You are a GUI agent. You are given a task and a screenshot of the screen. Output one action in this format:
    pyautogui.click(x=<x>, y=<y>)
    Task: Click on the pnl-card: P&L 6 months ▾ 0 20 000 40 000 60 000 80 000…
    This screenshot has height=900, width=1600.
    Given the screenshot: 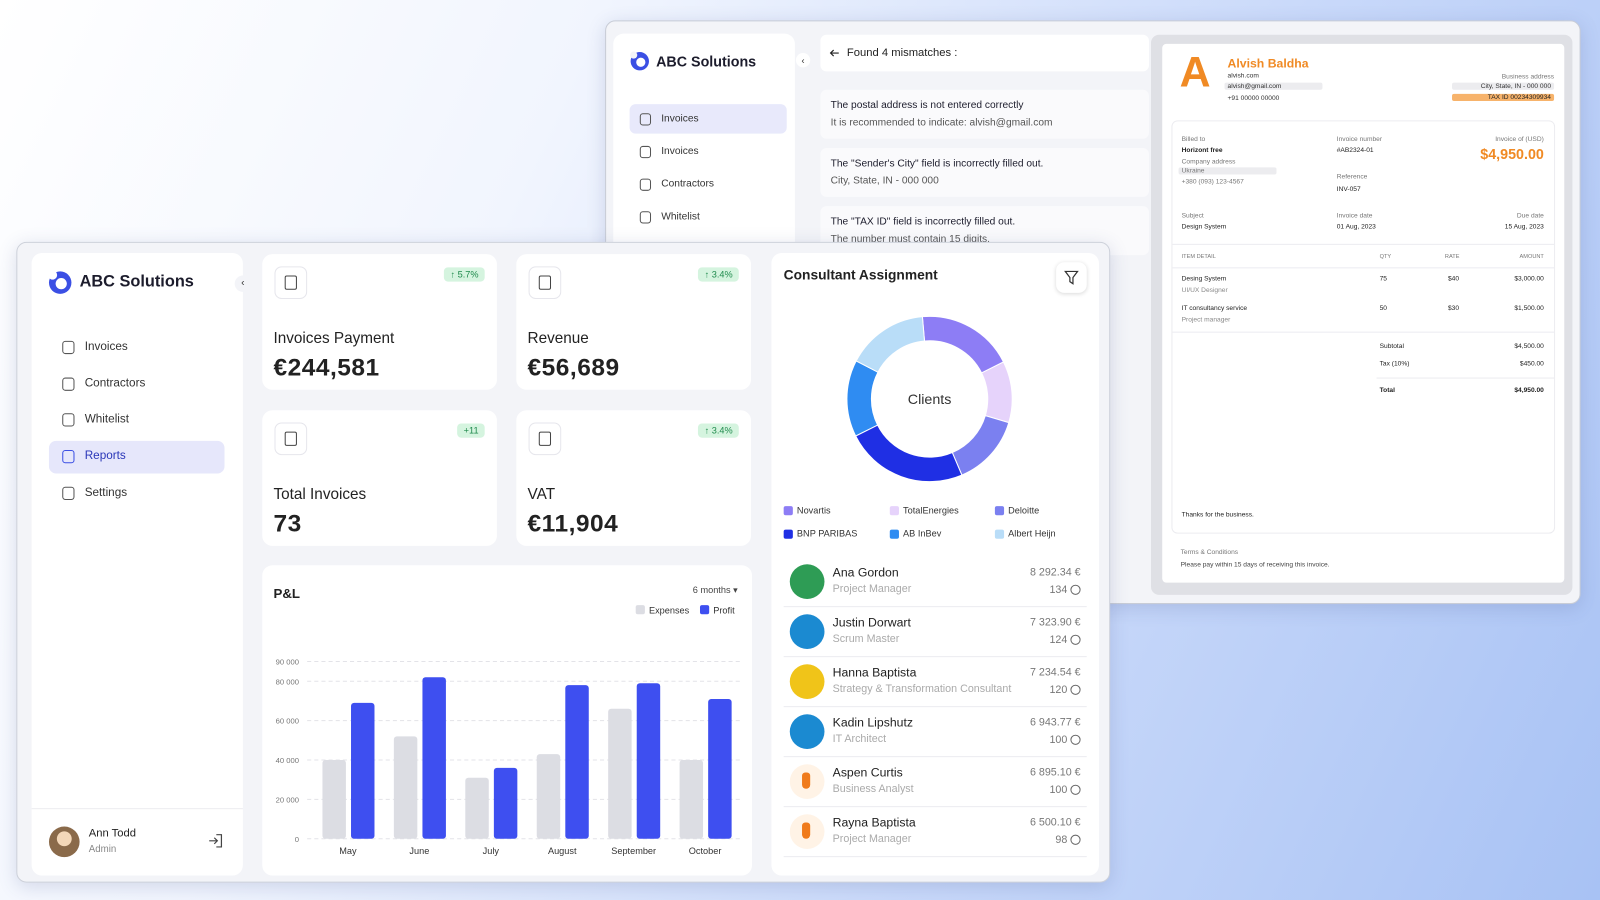 What is the action you would take?
    pyautogui.click(x=507, y=720)
    